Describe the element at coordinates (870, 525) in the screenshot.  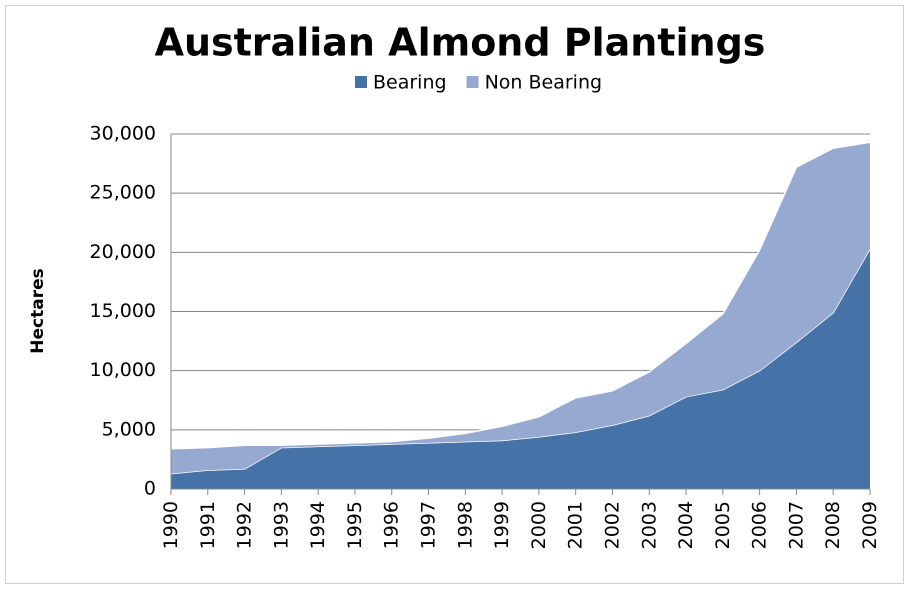
I see `x-tick-label: 2009` at that location.